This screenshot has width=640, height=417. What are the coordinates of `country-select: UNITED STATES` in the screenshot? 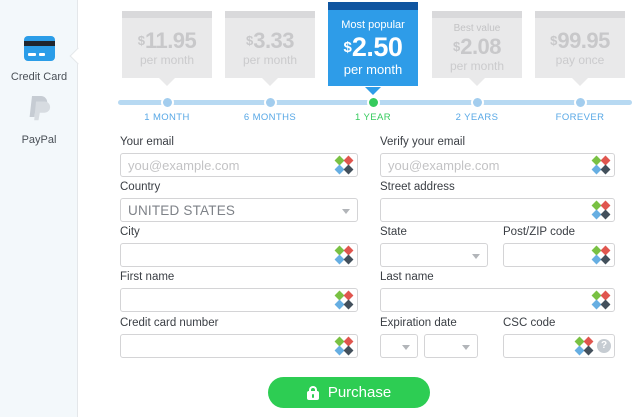 It's located at (239, 210).